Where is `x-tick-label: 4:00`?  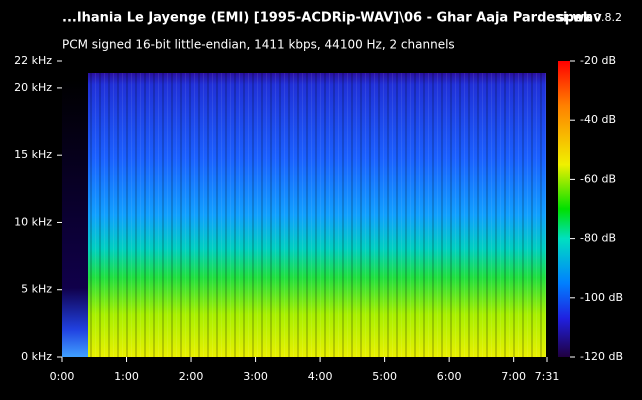 x-tick-label: 4:00 is located at coordinates (320, 376).